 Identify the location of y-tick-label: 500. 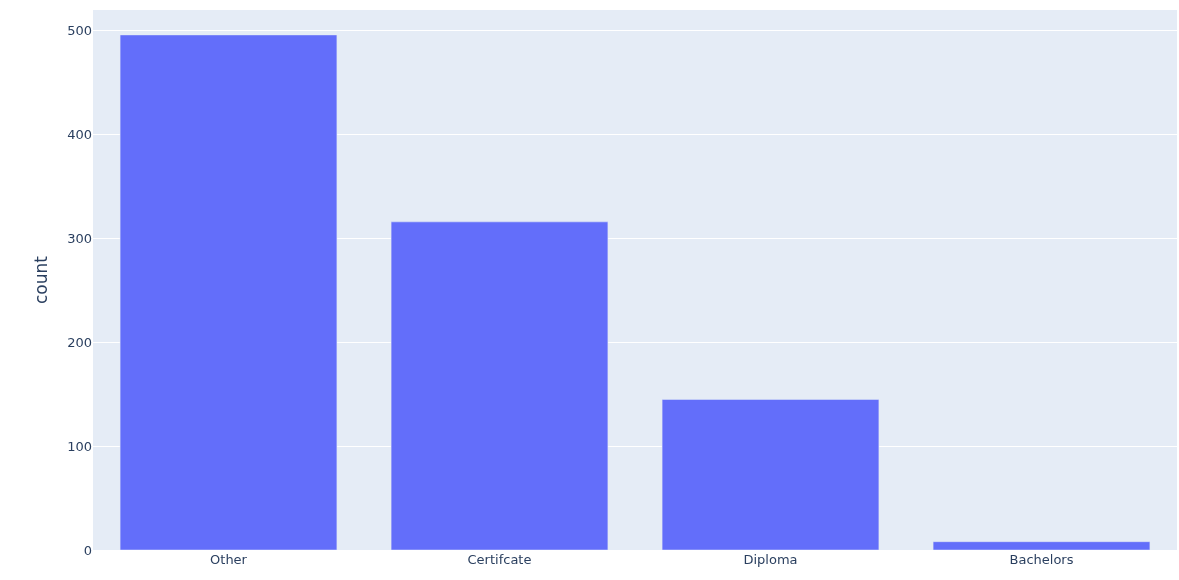
(79, 31).